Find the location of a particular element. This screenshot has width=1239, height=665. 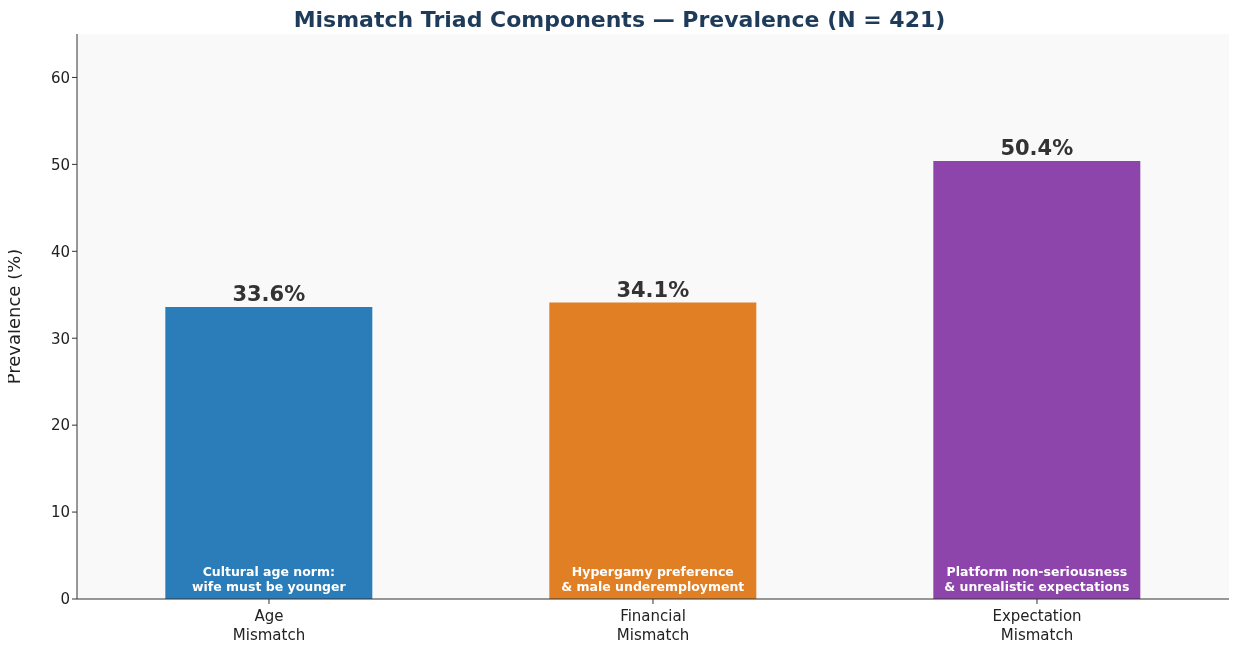

annotation: Hypergamy preference & male underemployment is located at coordinates (653, 579).